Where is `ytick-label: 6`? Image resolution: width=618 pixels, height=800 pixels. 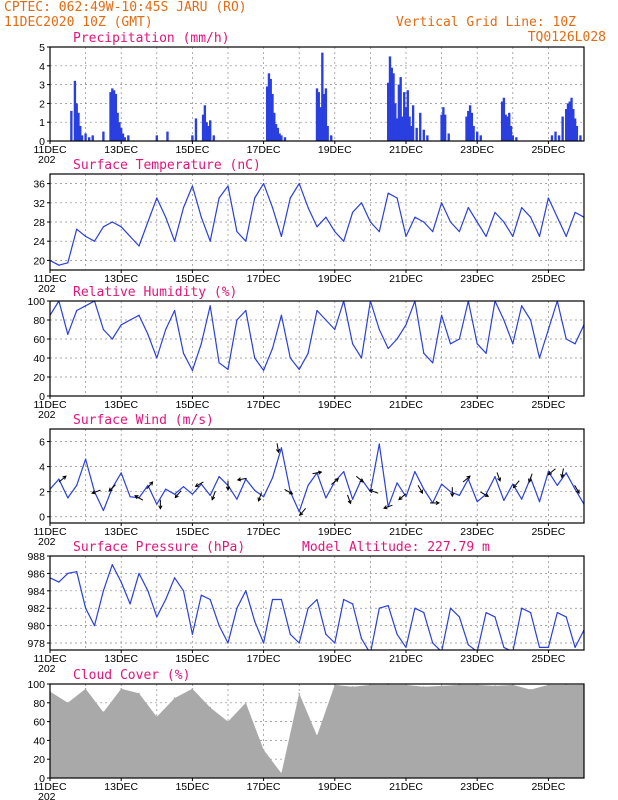 ytick-label: 6 is located at coordinates (42, 443).